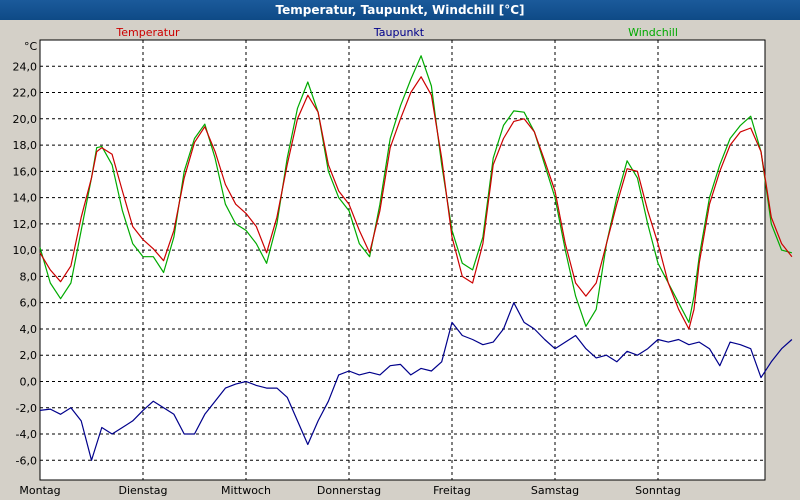 This screenshot has width=800, height=500. Describe the element at coordinates (147, 32) in the screenshot. I see `legend-temperatur: Temperatur` at that location.